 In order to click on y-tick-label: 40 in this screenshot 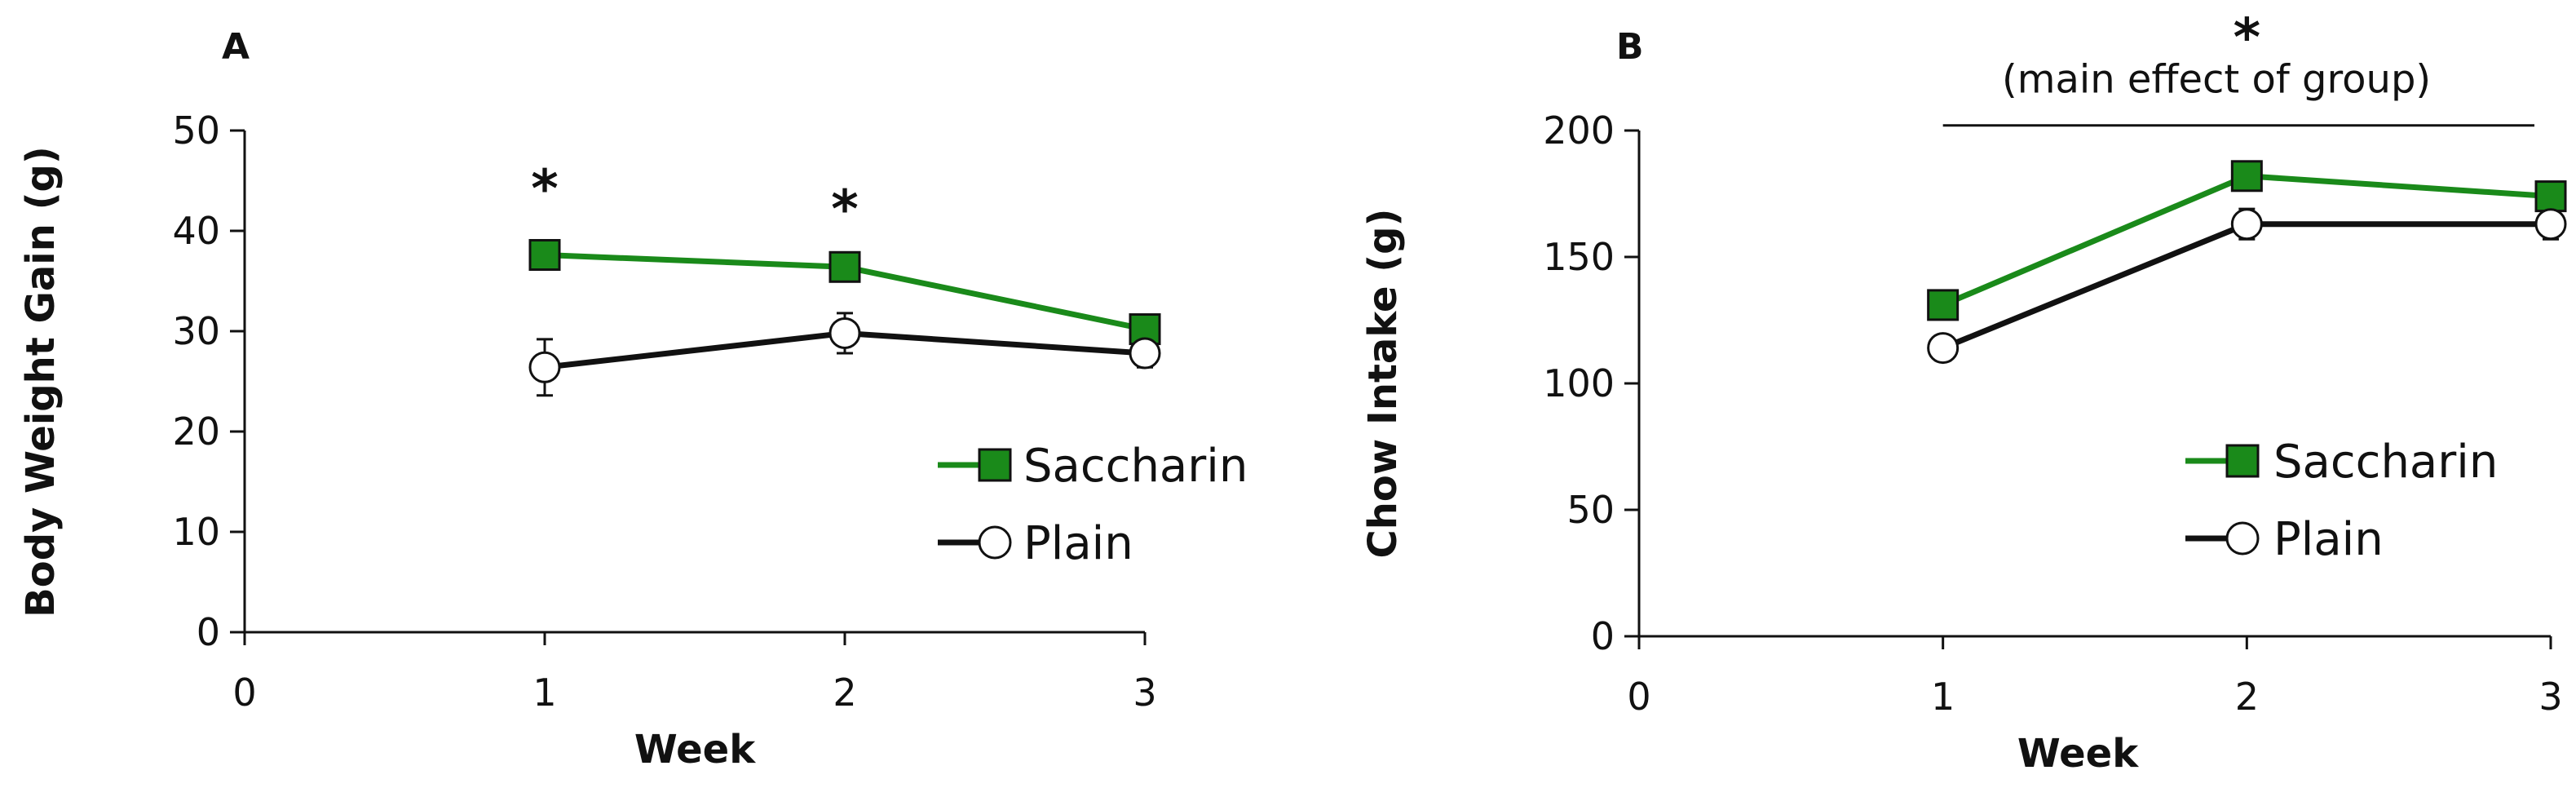, I will do `click(196, 231)`.